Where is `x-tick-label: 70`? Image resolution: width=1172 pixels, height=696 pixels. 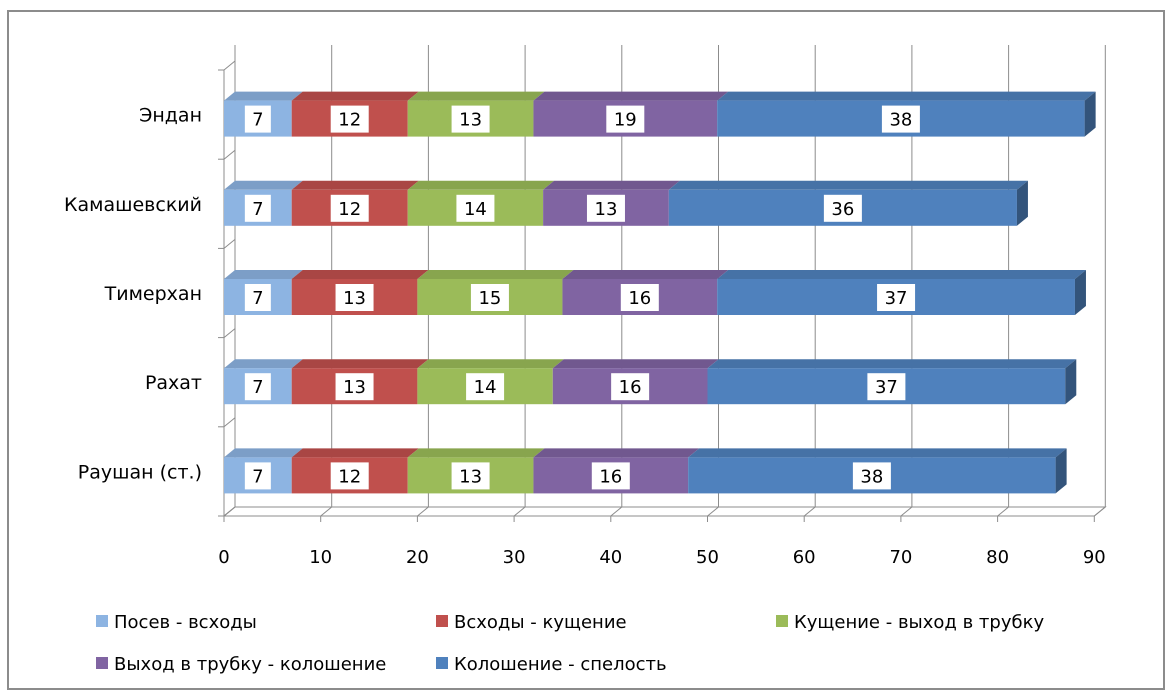 x-tick-label: 70 is located at coordinates (900, 557).